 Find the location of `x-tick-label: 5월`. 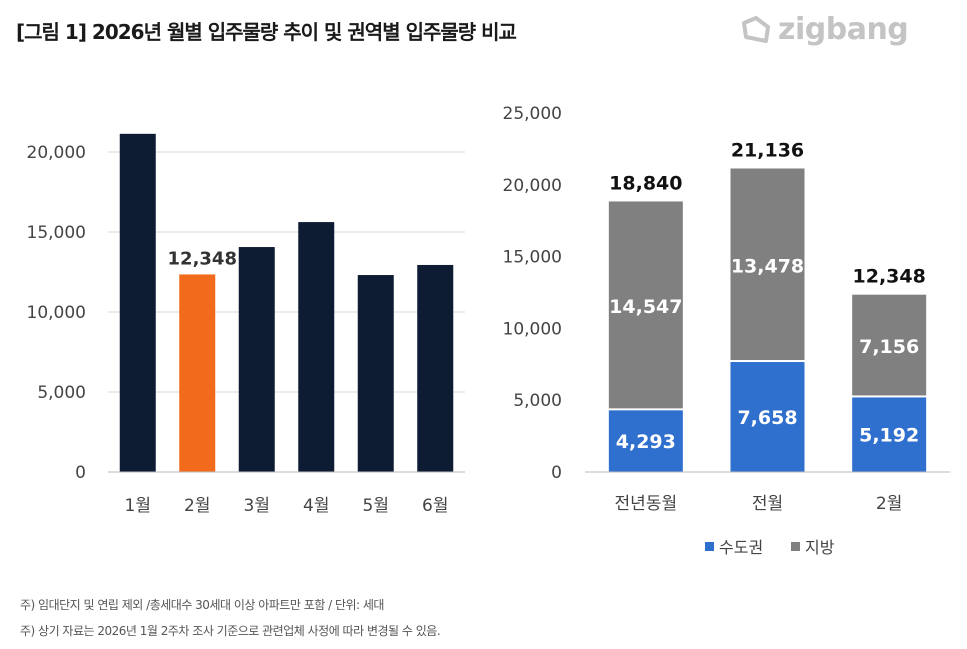

x-tick-label: 5월 is located at coordinates (376, 506).